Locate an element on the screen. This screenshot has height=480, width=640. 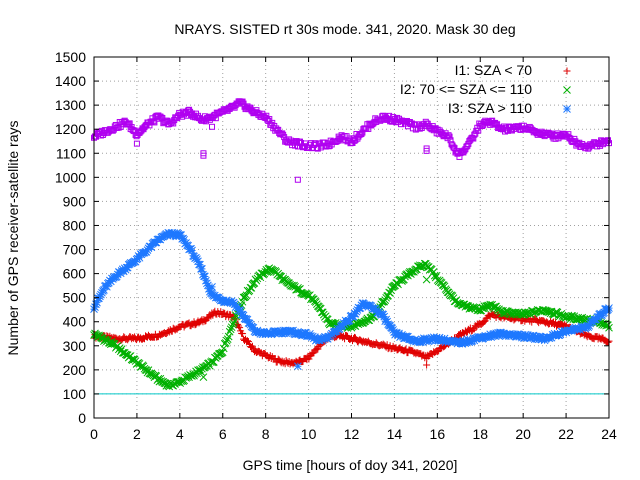
y-tick-label: 100 is located at coordinates (75, 394).